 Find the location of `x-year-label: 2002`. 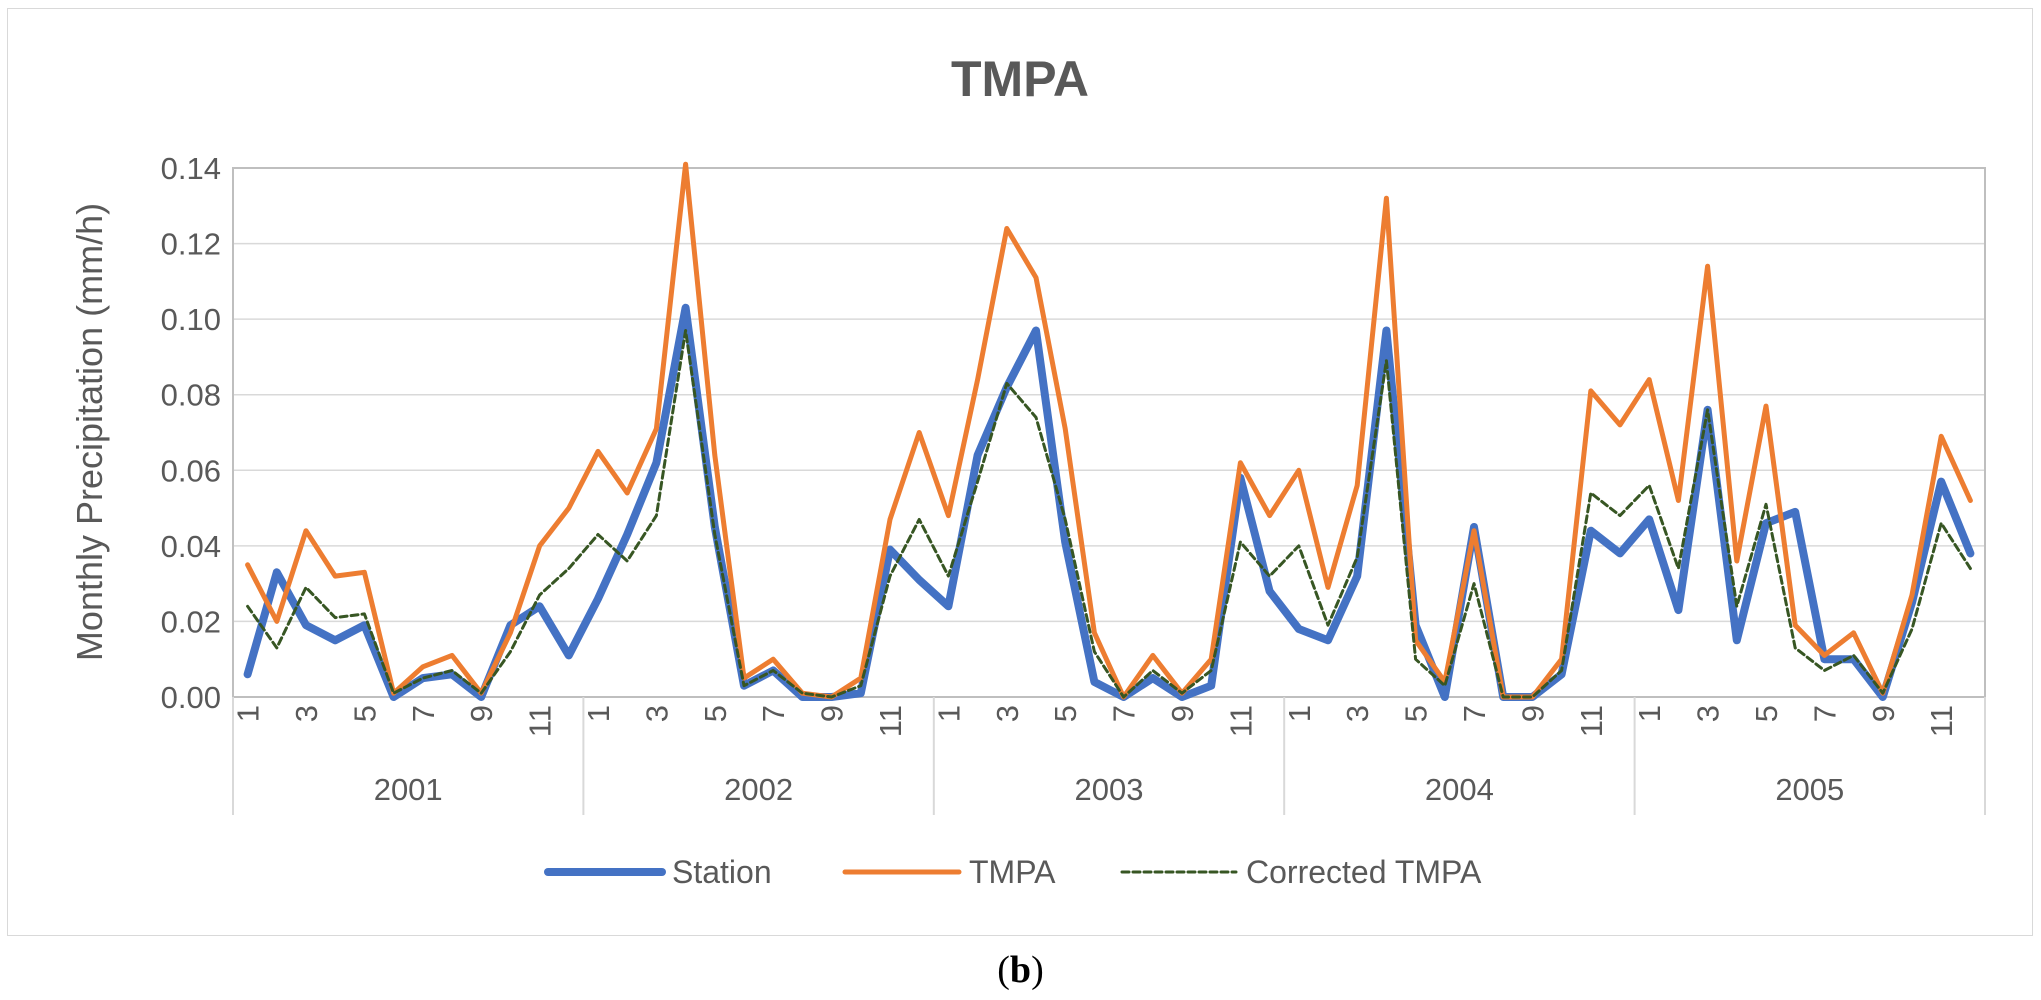

x-year-label: 2002 is located at coordinates (758, 789).